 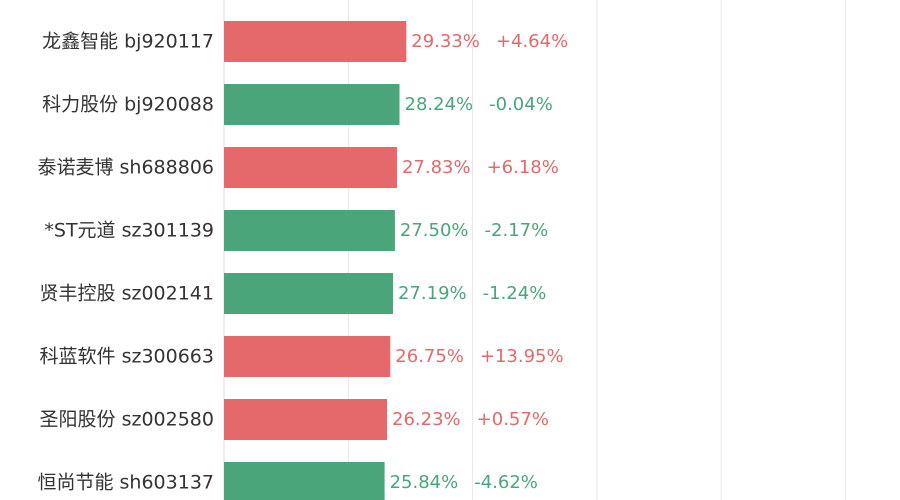 What do you see at coordinates (424, 482) in the screenshot?
I see `value-label: 25.84%` at bounding box center [424, 482].